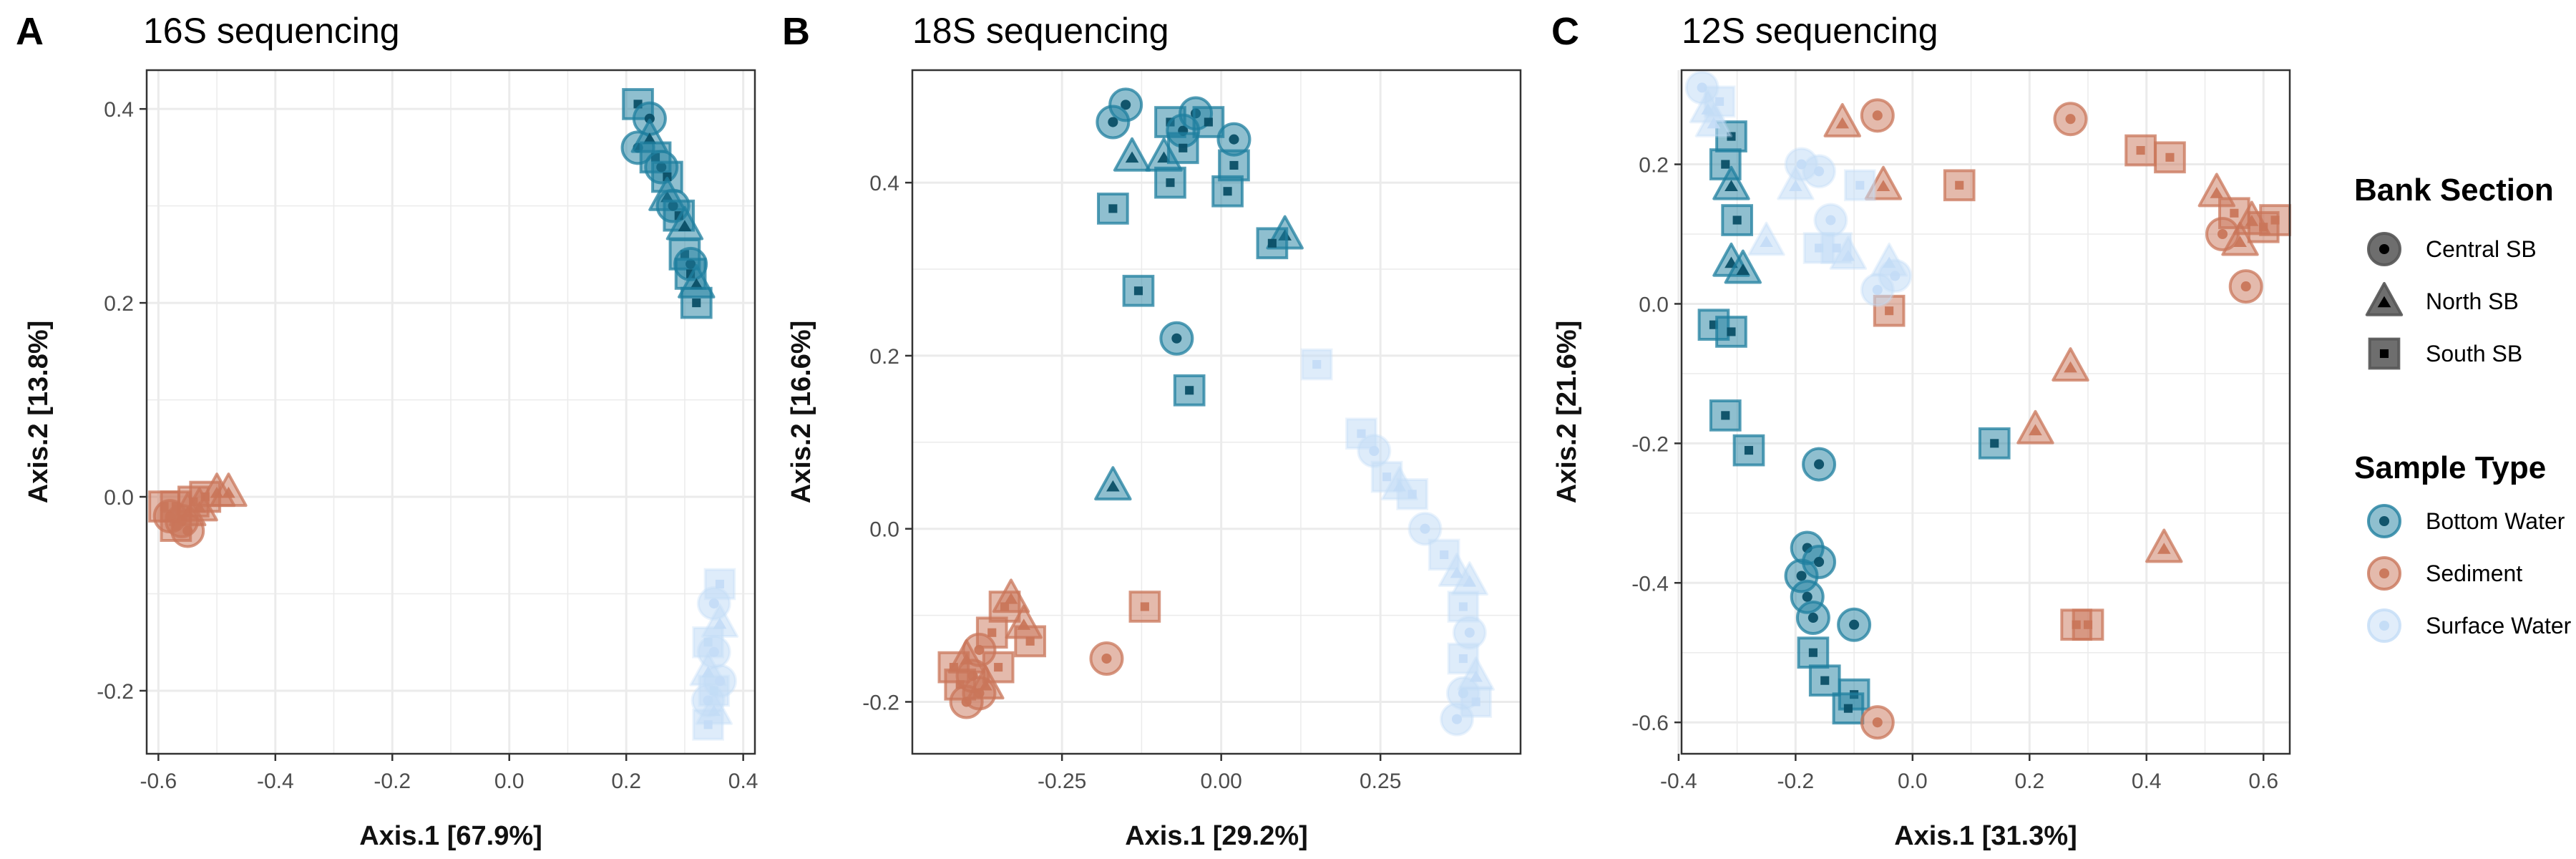 The width and height of the screenshot is (2576, 859). What do you see at coordinates (2444, 573) in the screenshot?
I see `legend-item: Sediment` at bounding box center [2444, 573].